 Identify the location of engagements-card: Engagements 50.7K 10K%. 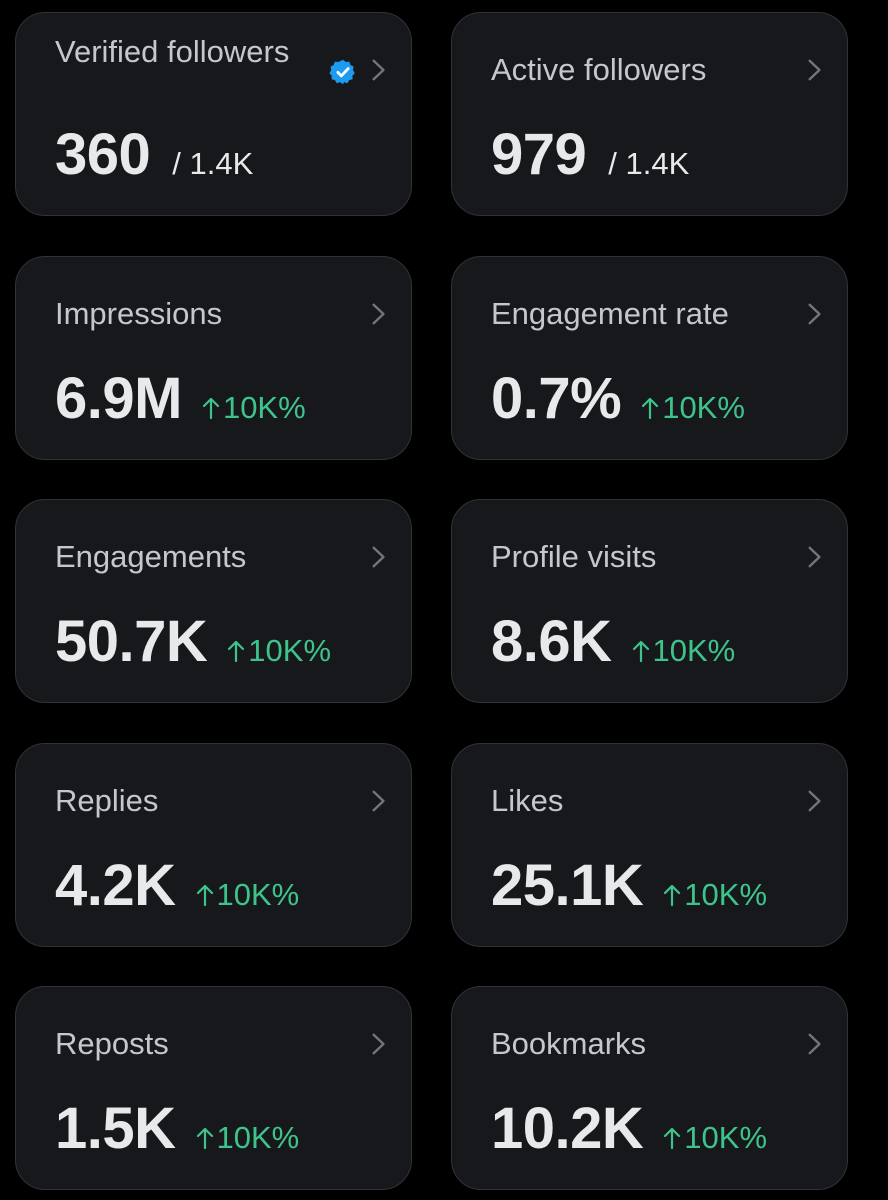
(213, 601).